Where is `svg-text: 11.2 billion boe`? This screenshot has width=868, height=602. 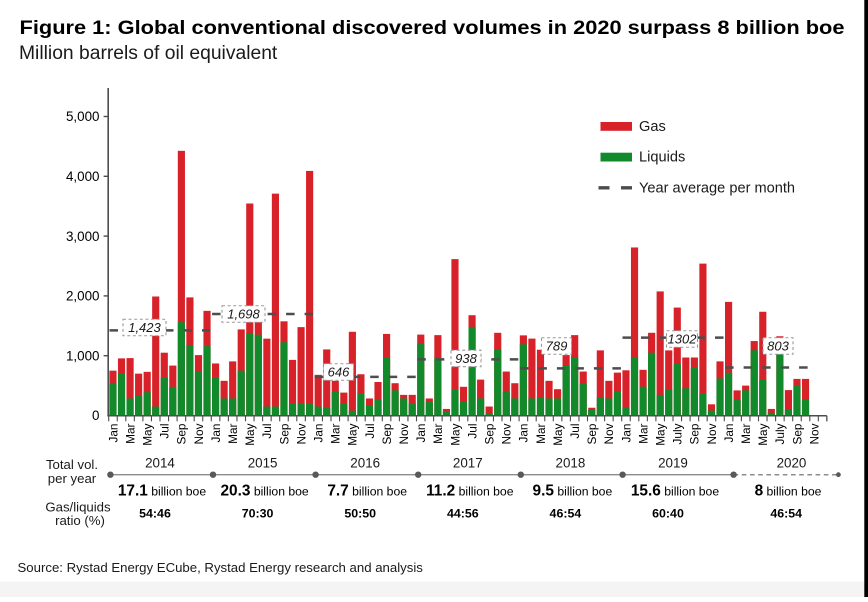
svg-text: 11.2 billion boe is located at coordinates (470, 491).